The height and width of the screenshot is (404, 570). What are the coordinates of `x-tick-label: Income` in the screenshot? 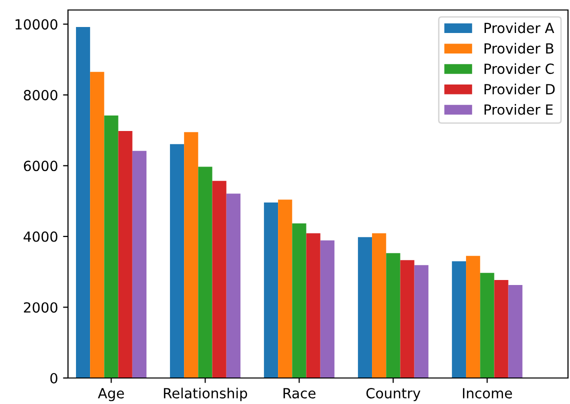 It's located at (487, 393).